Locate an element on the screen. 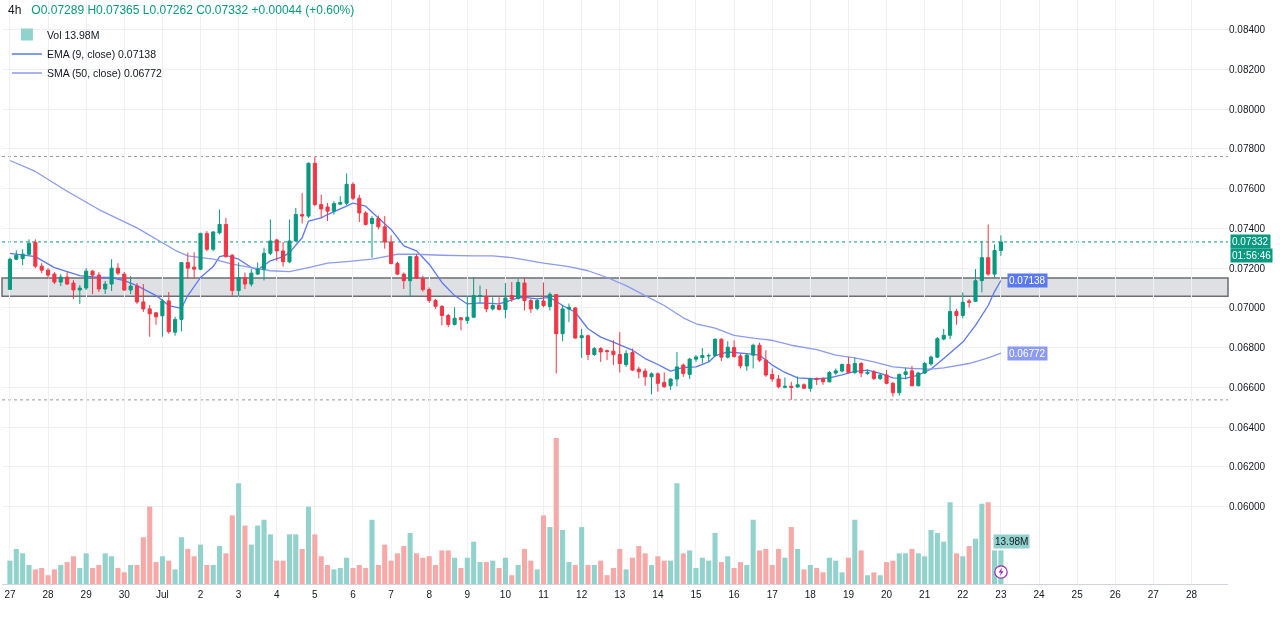 The height and width of the screenshot is (644, 1280). x-tick-label: 26 is located at coordinates (1115, 594).